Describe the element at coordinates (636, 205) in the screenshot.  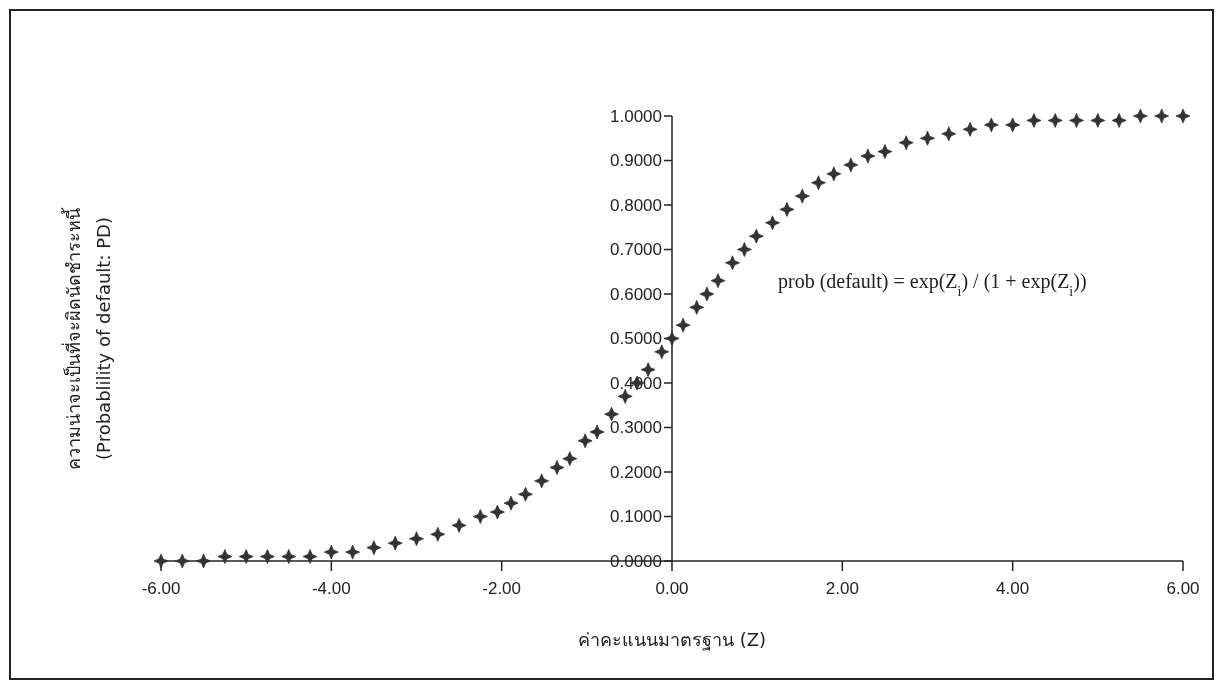
I see `y-tick-label: 0.8000` at that location.